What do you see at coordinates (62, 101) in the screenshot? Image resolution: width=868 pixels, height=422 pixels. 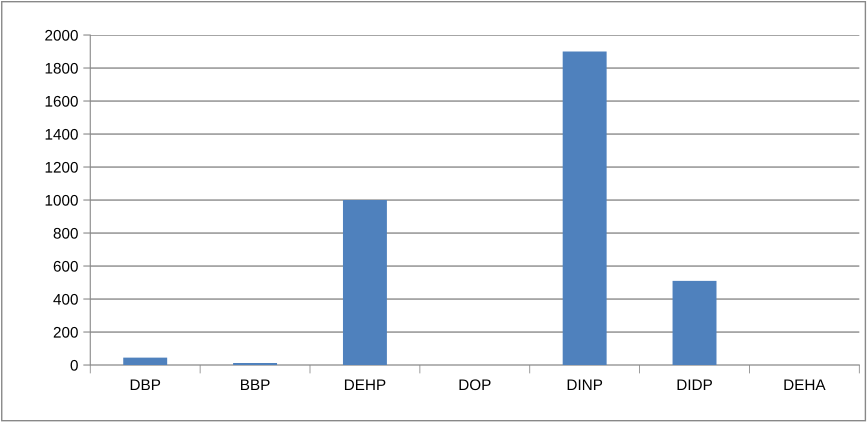 I see `y-tick-label: 1600` at bounding box center [62, 101].